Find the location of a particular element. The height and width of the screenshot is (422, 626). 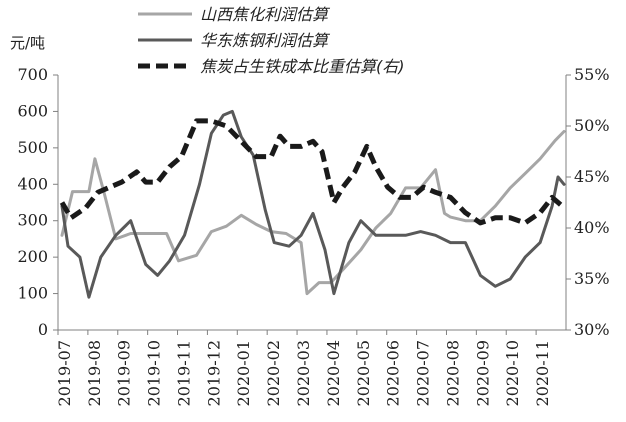

y-axis-unit-label: 元/吨 is located at coordinates (27, 43).